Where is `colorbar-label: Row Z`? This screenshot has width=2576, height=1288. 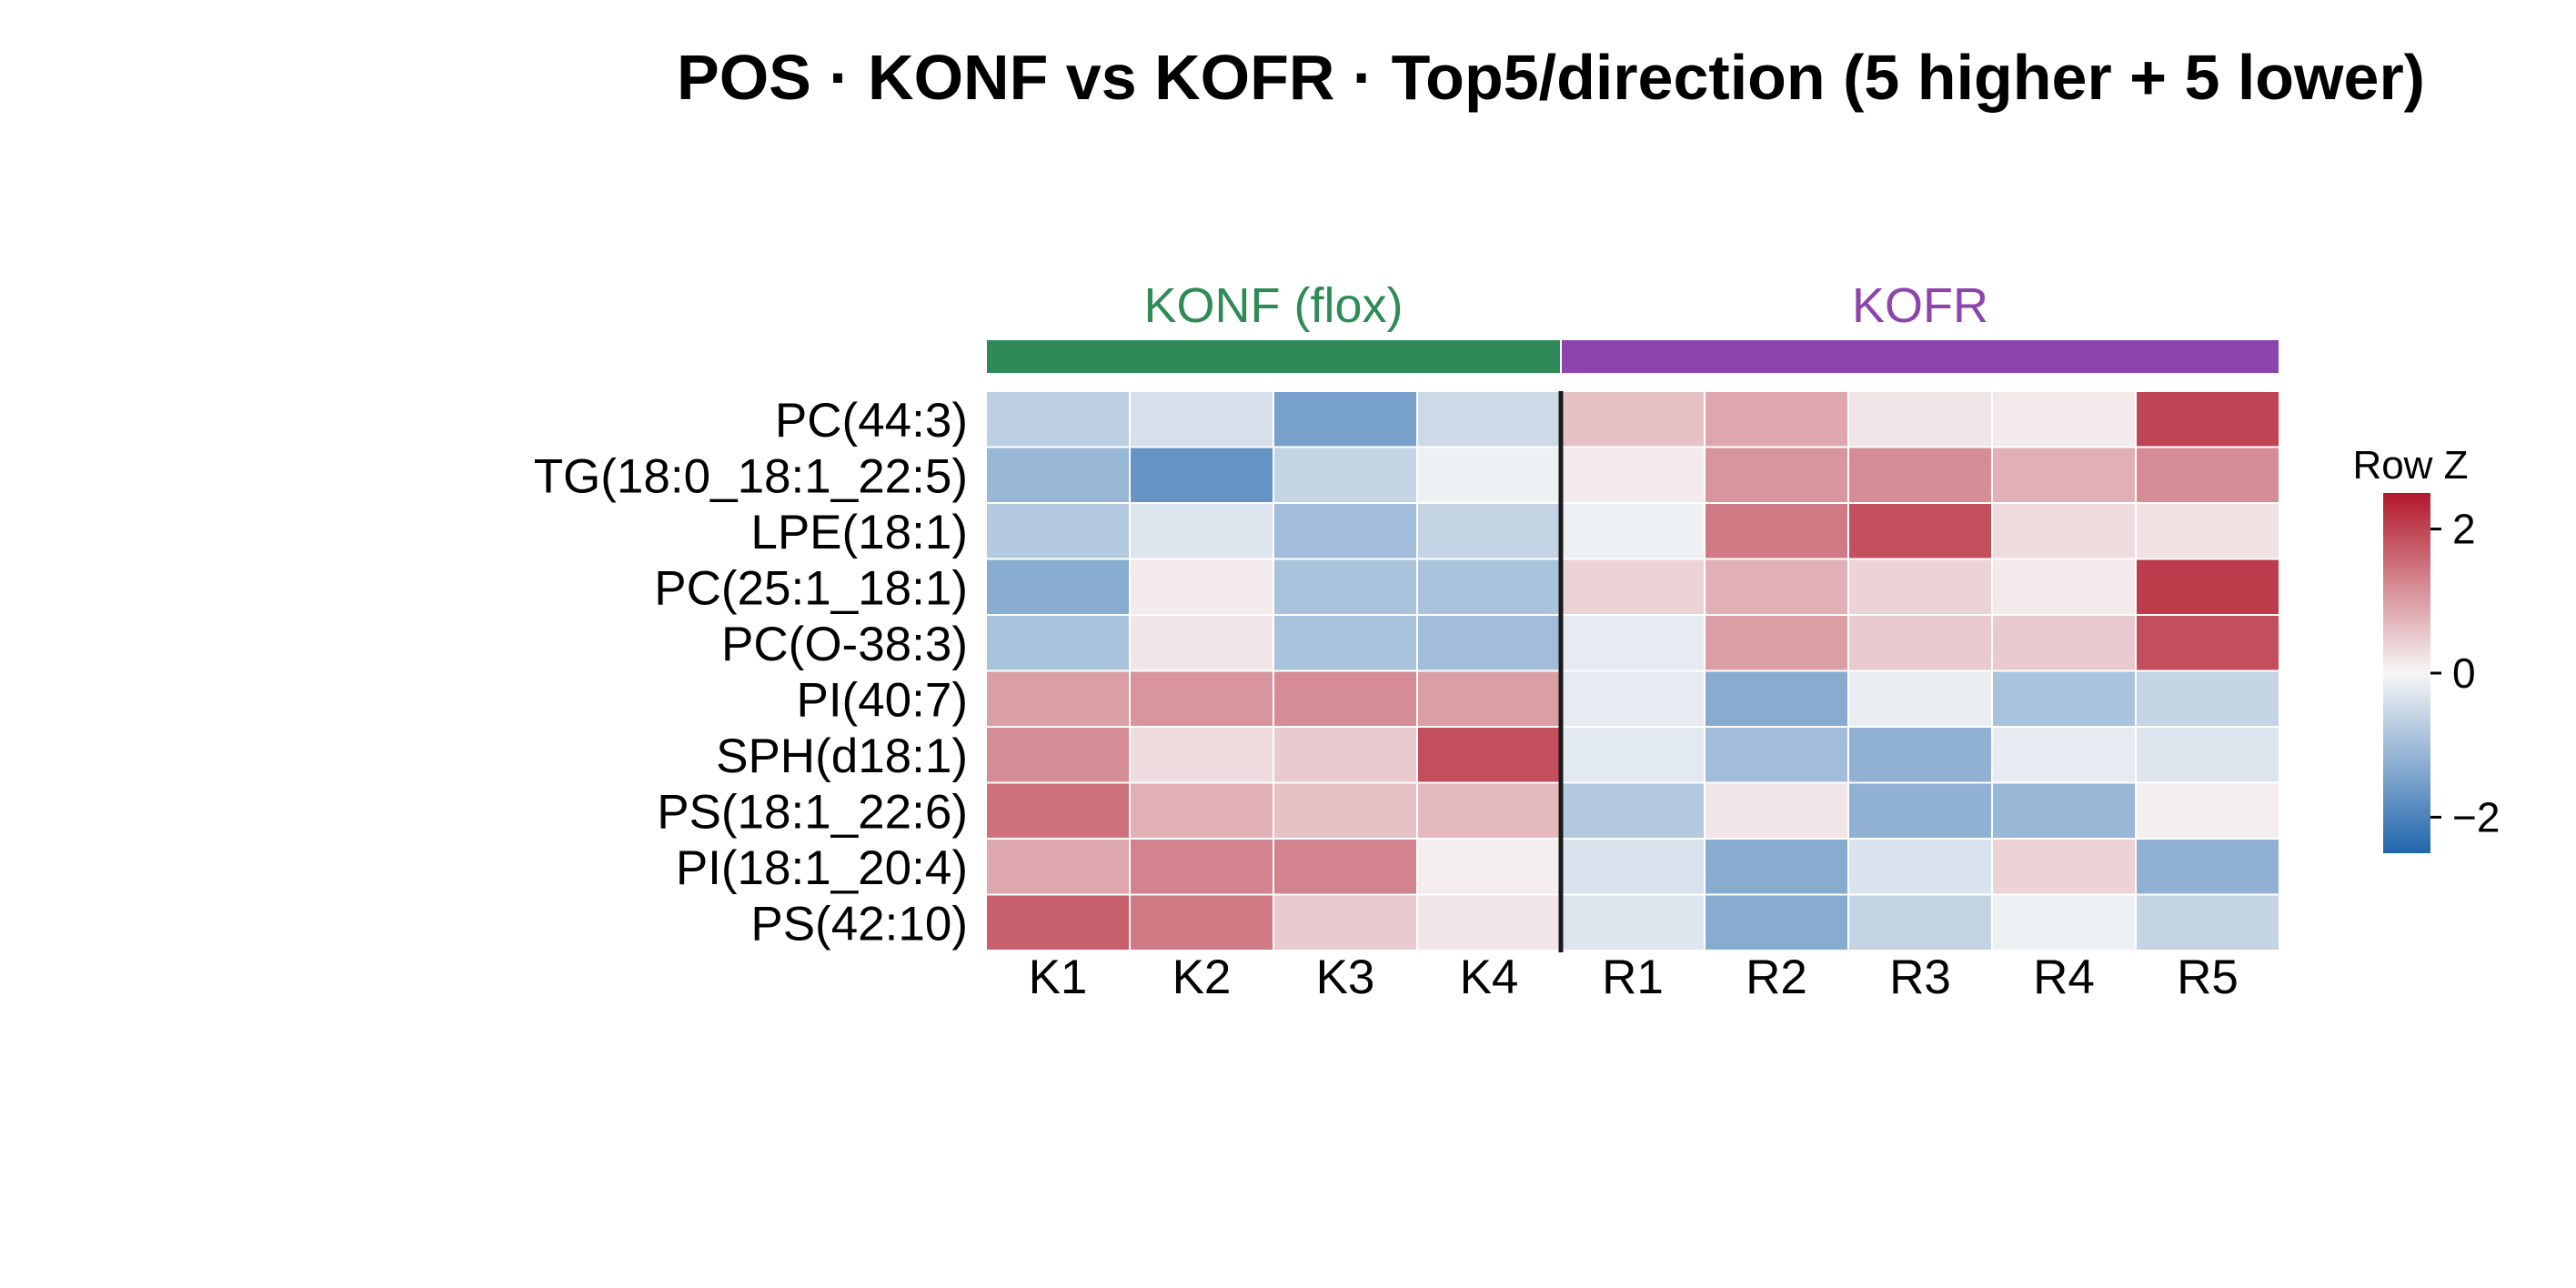
colorbar-label: Row Z is located at coordinates (2410, 465).